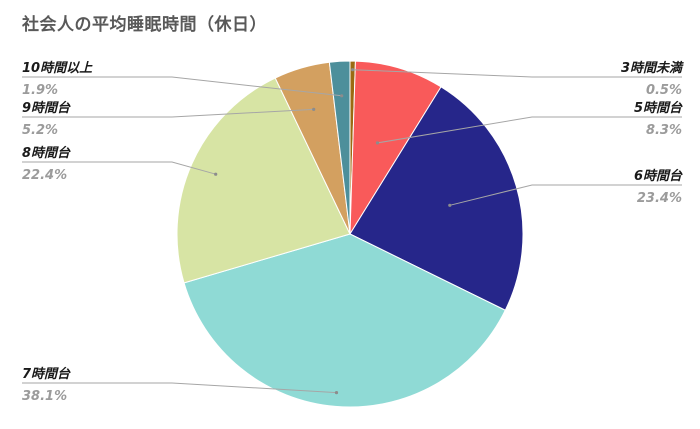 This screenshot has height=429, width=700. What do you see at coordinates (46, 153) in the screenshot?
I see `slice-5-label: 8時間台` at bounding box center [46, 153].